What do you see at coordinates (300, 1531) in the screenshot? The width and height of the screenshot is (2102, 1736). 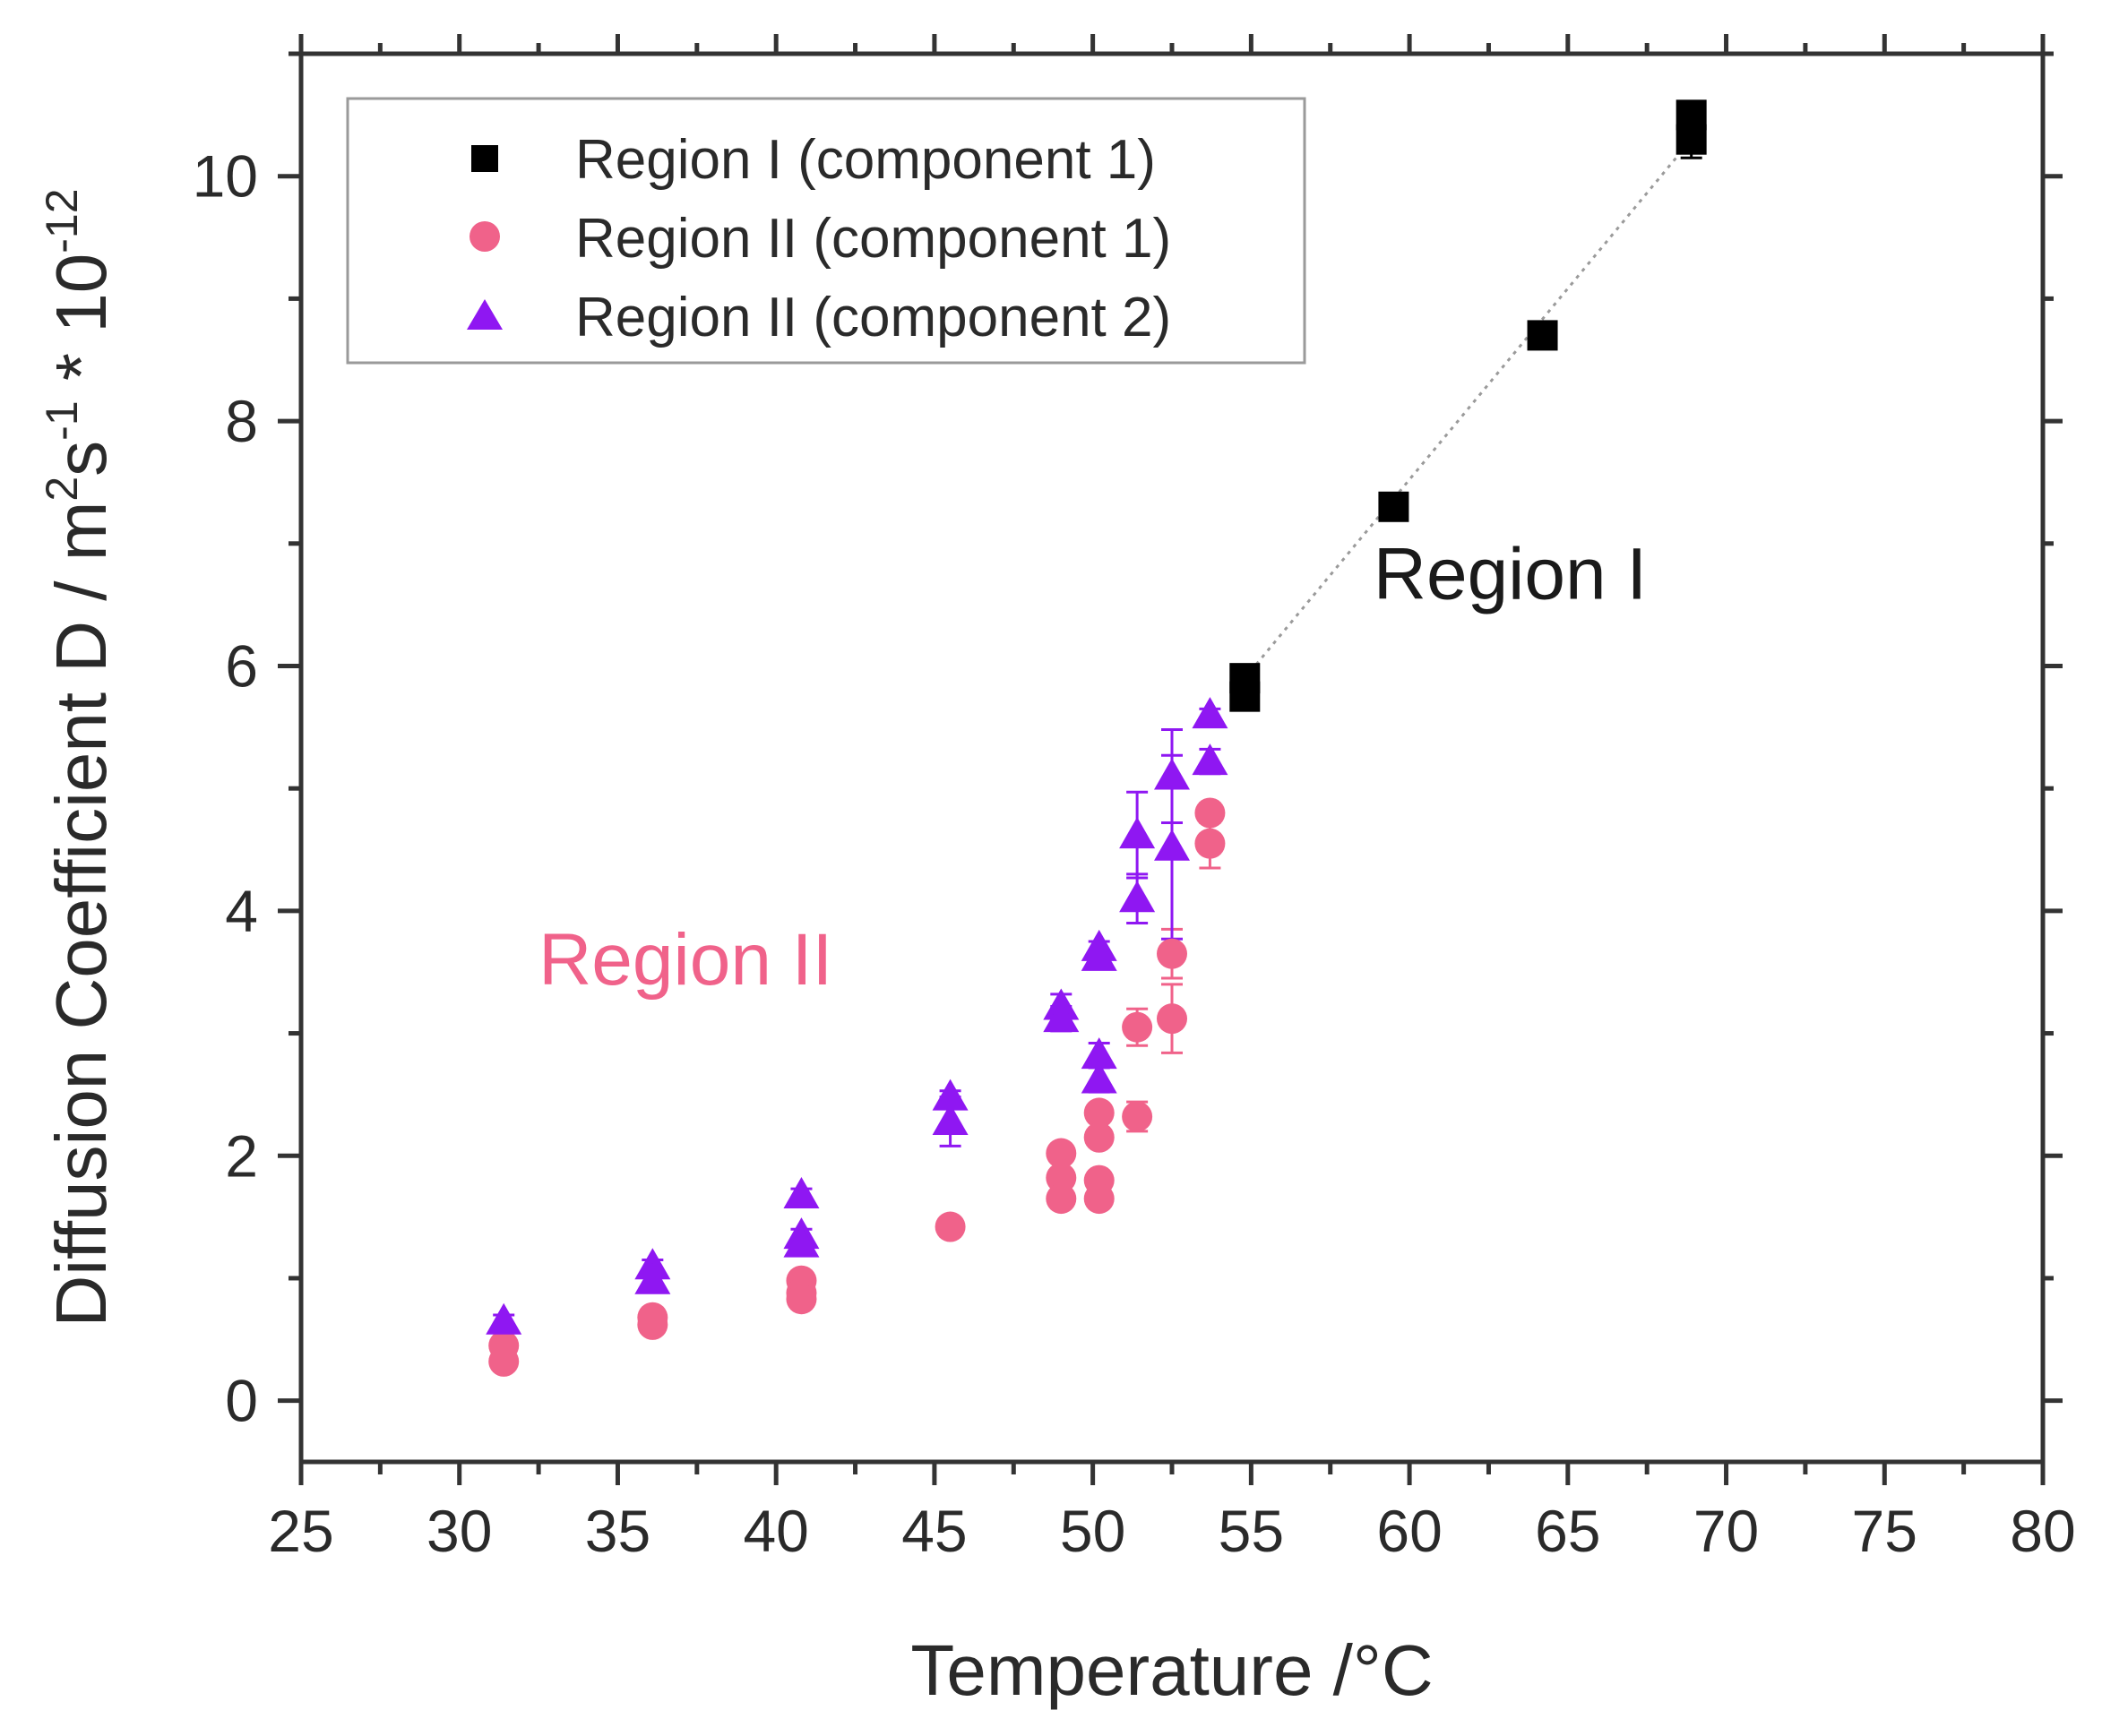 I see `x-tick-label: 25` at bounding box center [300, 1531].